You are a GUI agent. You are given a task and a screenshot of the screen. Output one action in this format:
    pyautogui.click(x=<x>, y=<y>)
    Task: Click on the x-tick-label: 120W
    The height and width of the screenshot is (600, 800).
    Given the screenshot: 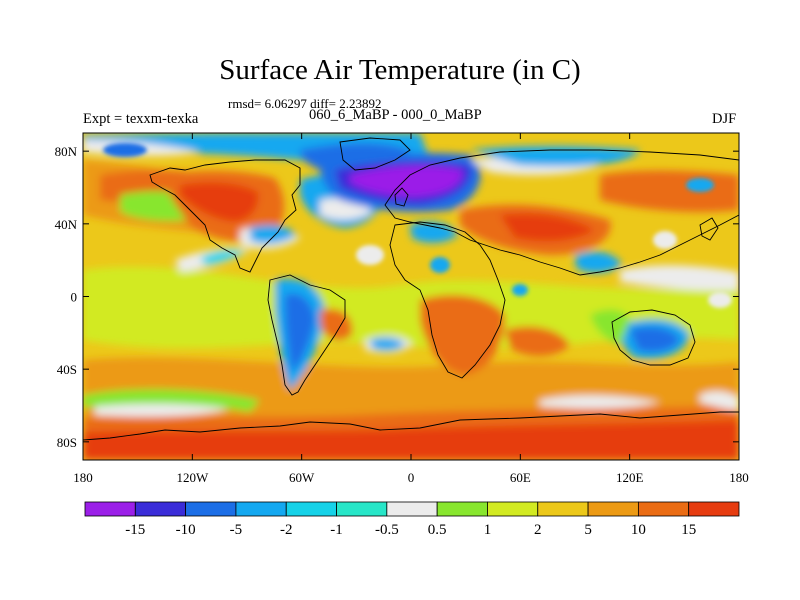 What is the action you would take?
    pyautogui.click(x=192, y=477)
    